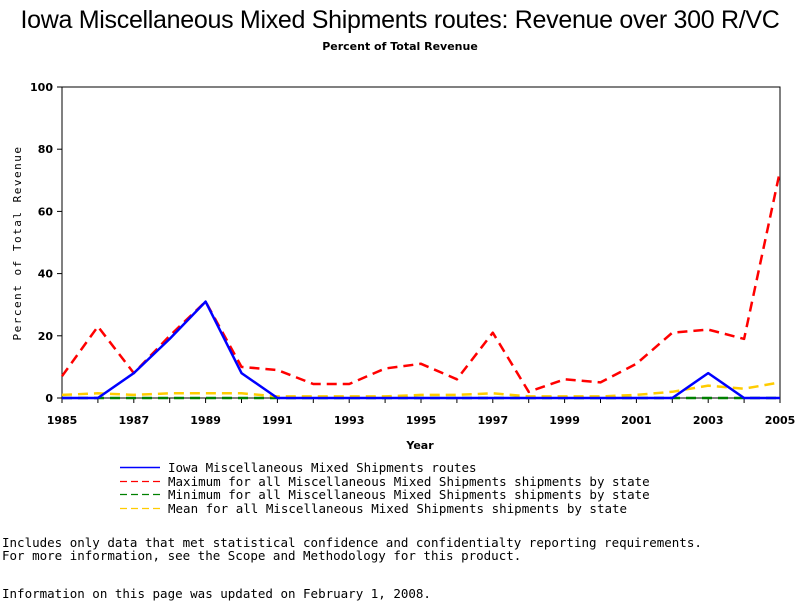  What do you see at coordinates (17, 243) in the screenshot?
I see `y-axis-label: Percent of Total Revenue` at bounding box center [17, 243].